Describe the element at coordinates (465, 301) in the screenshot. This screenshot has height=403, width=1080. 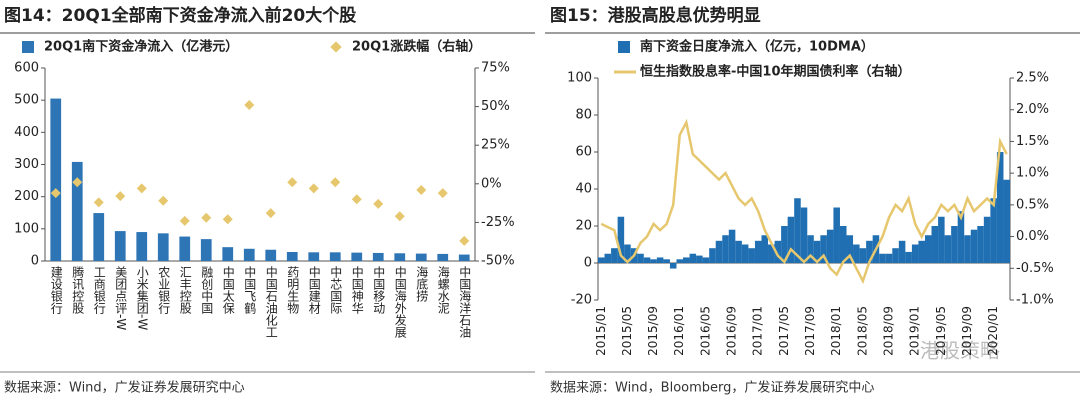
I see `x-tick-label: 中国海洋石油` at that location.